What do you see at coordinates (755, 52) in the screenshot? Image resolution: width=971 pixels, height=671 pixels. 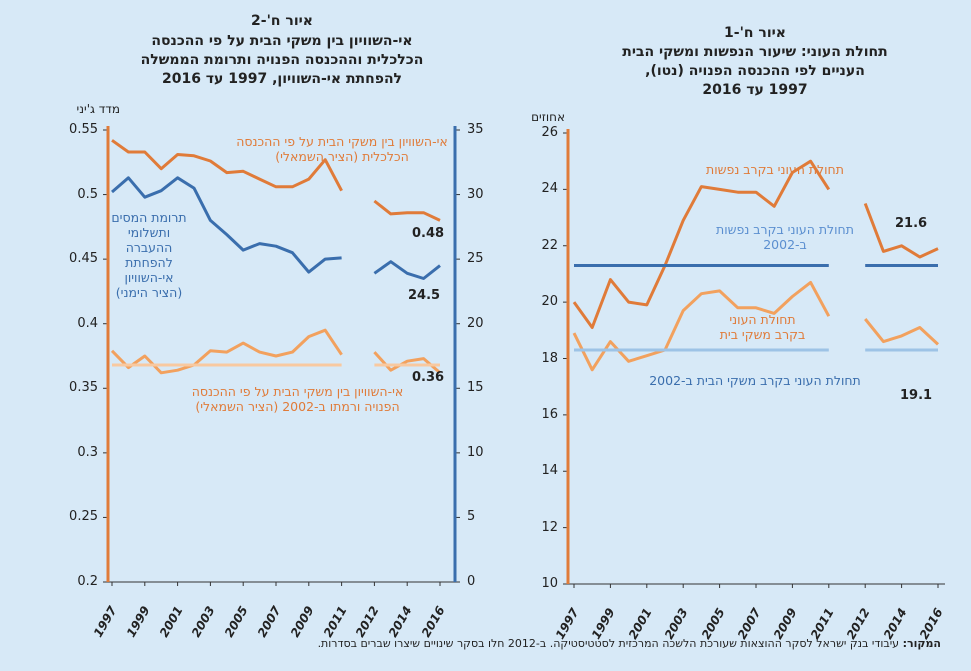 I see `chart-subtitle: תחולת העוני: שיעור הנפשות ומשקי הבית` at bounding box center [755, 52].